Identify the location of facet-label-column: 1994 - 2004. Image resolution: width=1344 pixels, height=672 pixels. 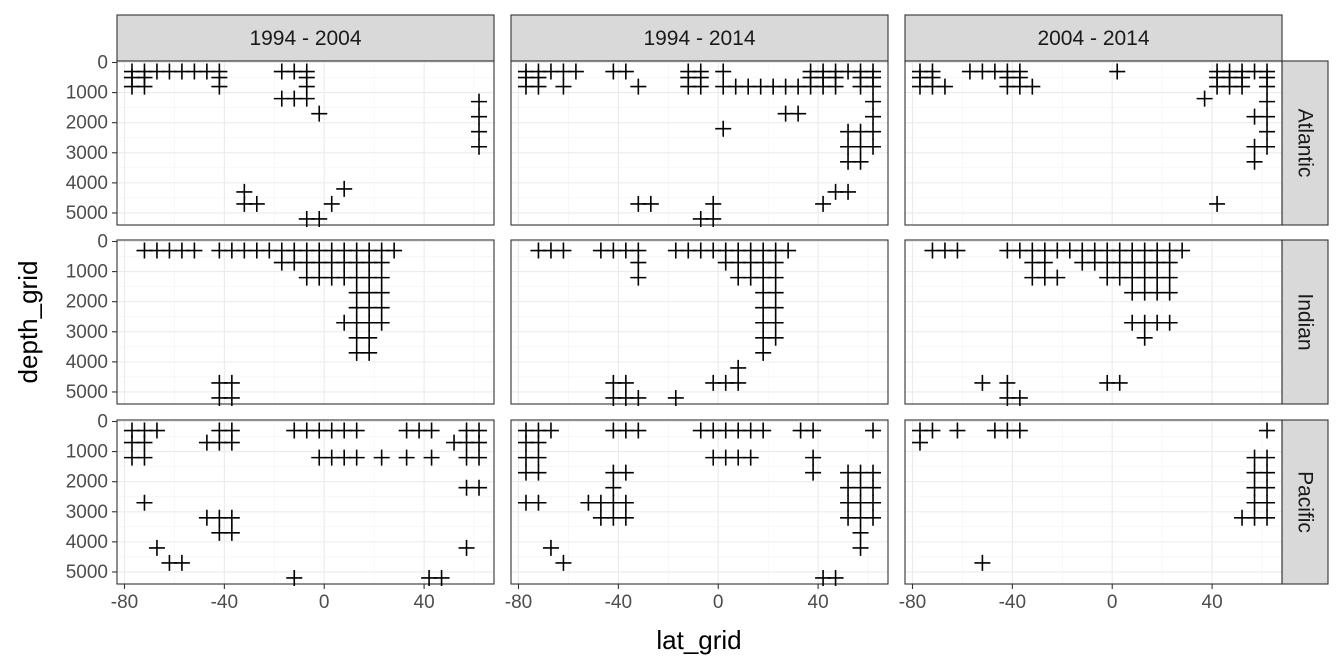
(305, 38).